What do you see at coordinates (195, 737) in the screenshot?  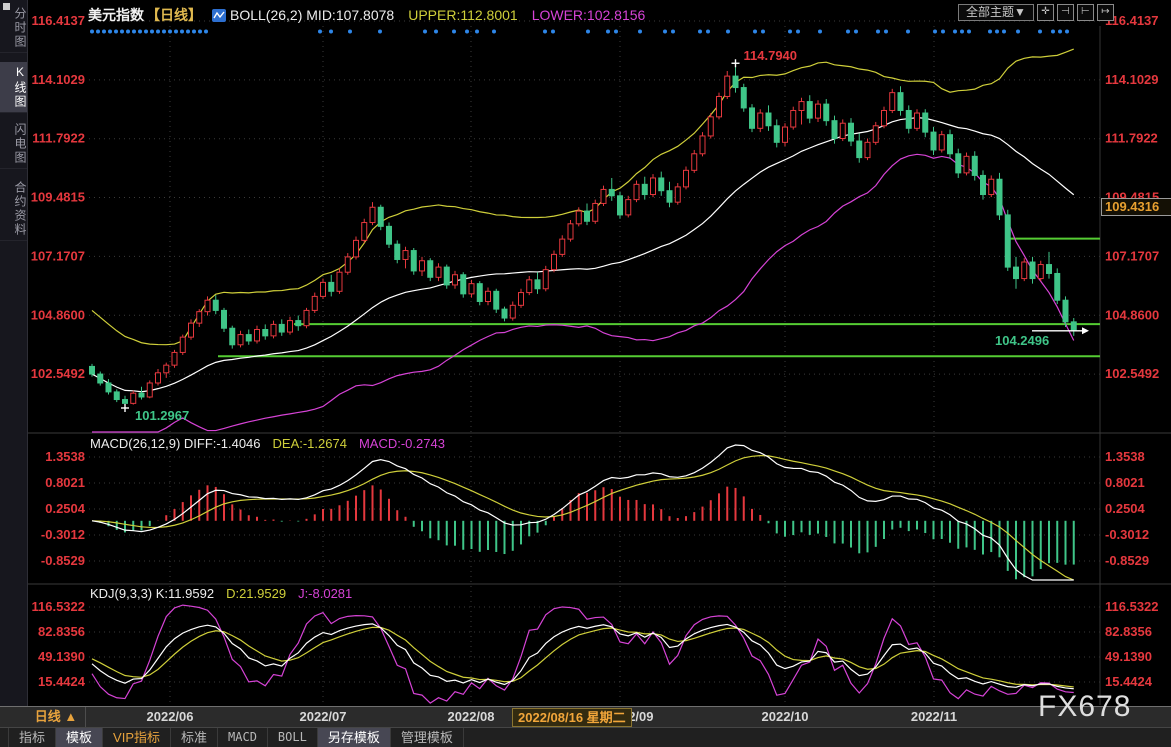 I see `bottom-tab-标准: 标准` at bounding box center [195, 737].